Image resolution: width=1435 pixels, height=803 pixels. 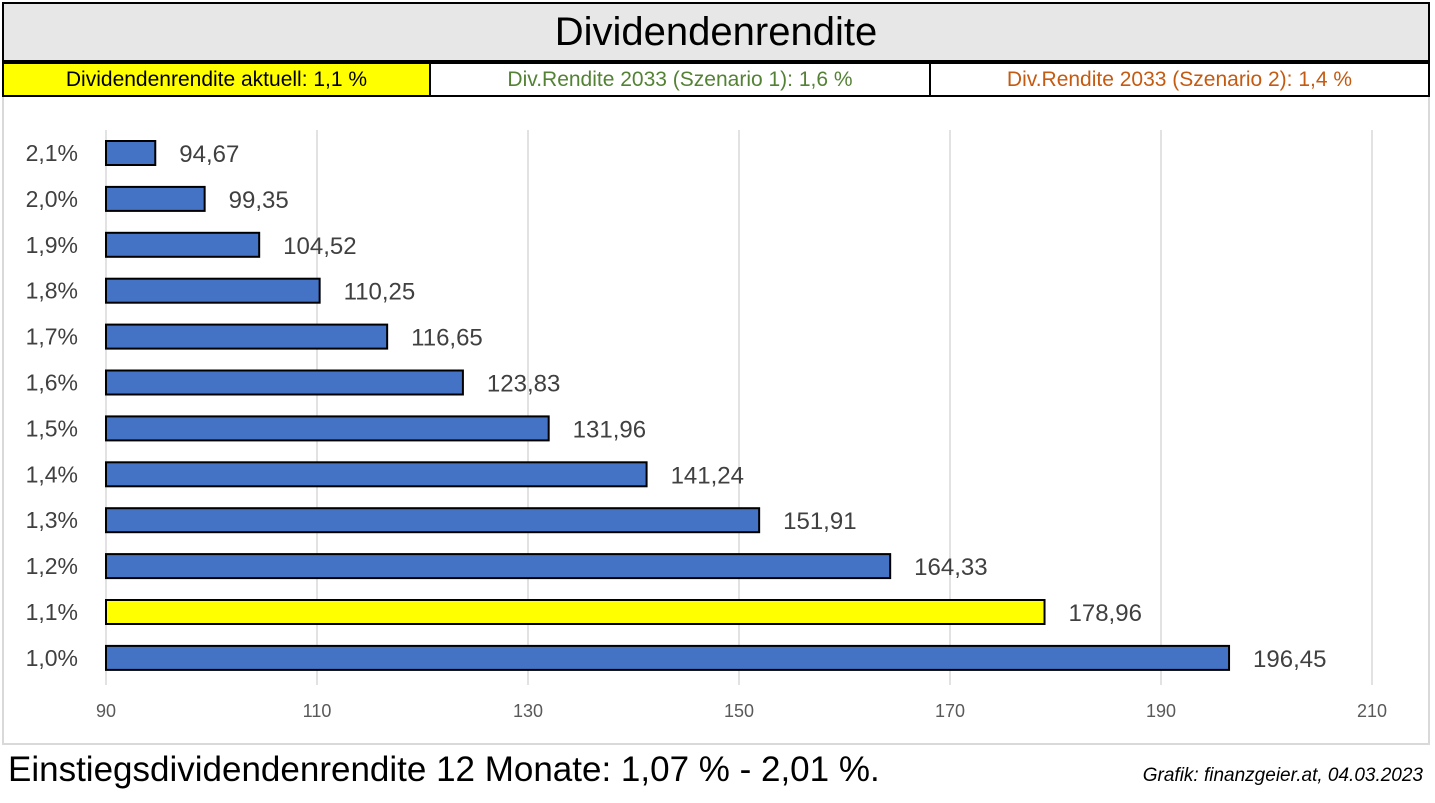 I want to click on x-tick-label: 170, so click(x=950, y=711).